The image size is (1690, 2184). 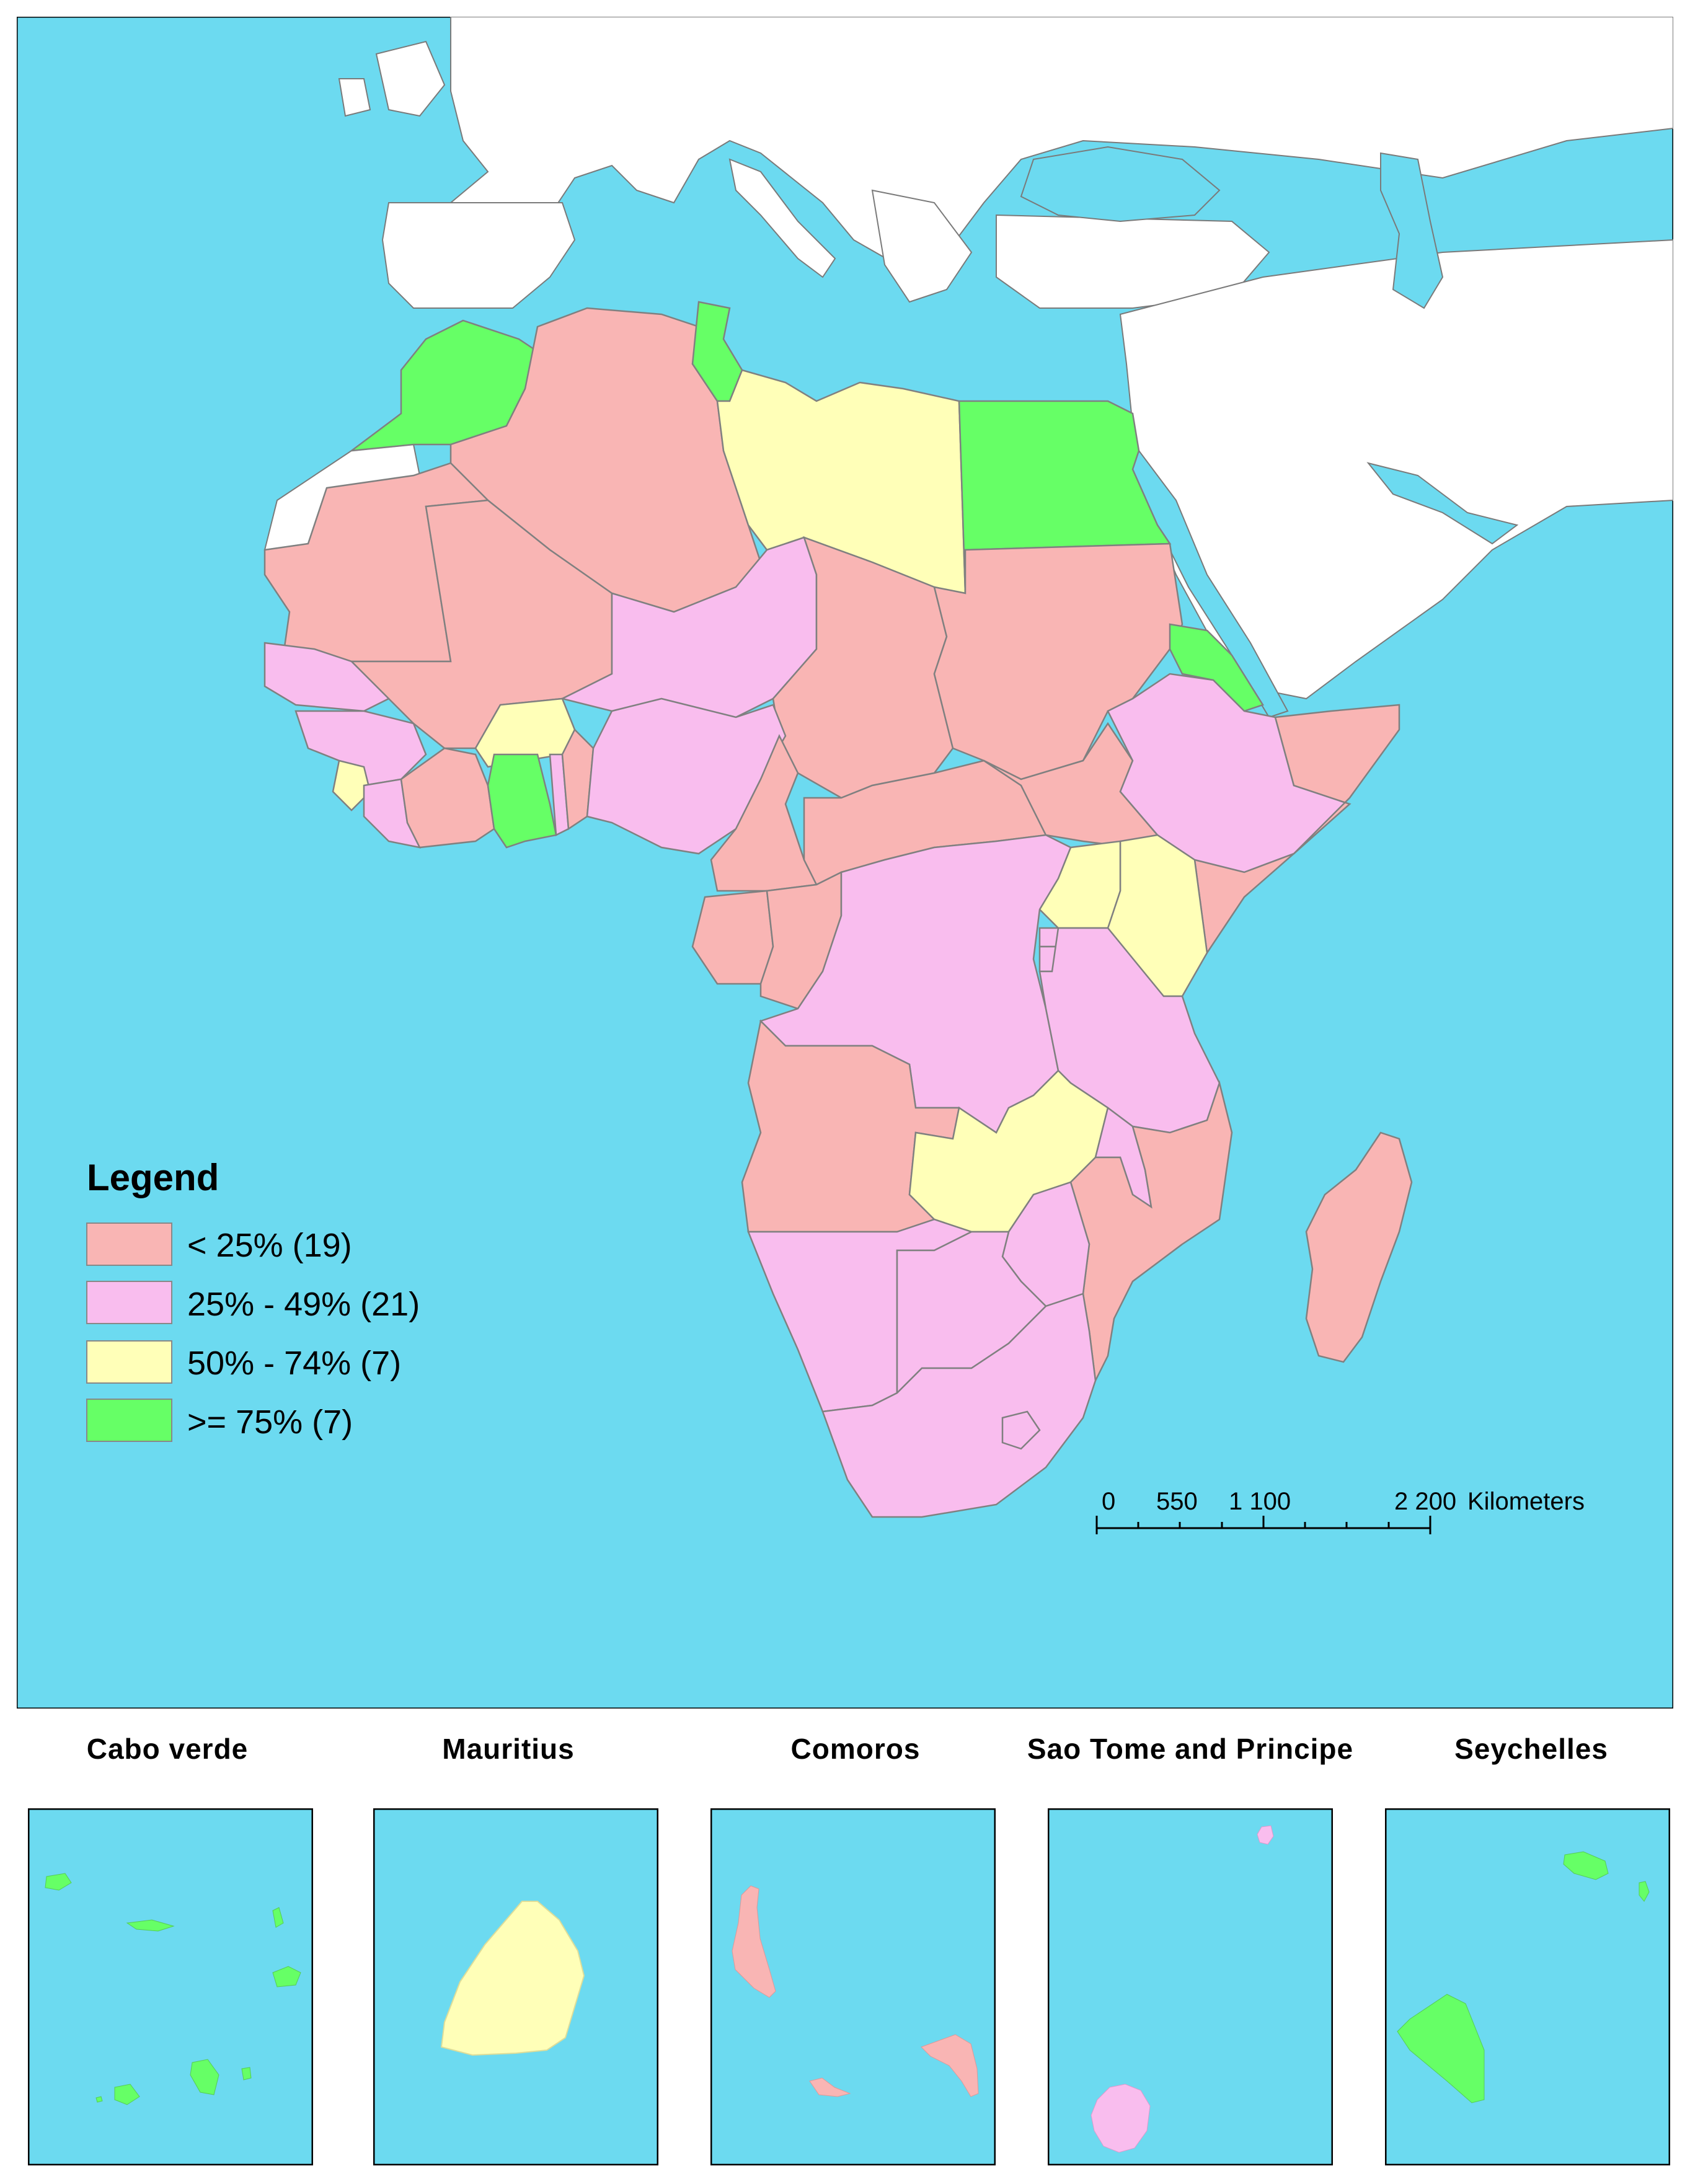 What do you see at coordinates (1263, 1525) in the screenshot?
I see `scale-line` at bounding box center [1263, 1525].